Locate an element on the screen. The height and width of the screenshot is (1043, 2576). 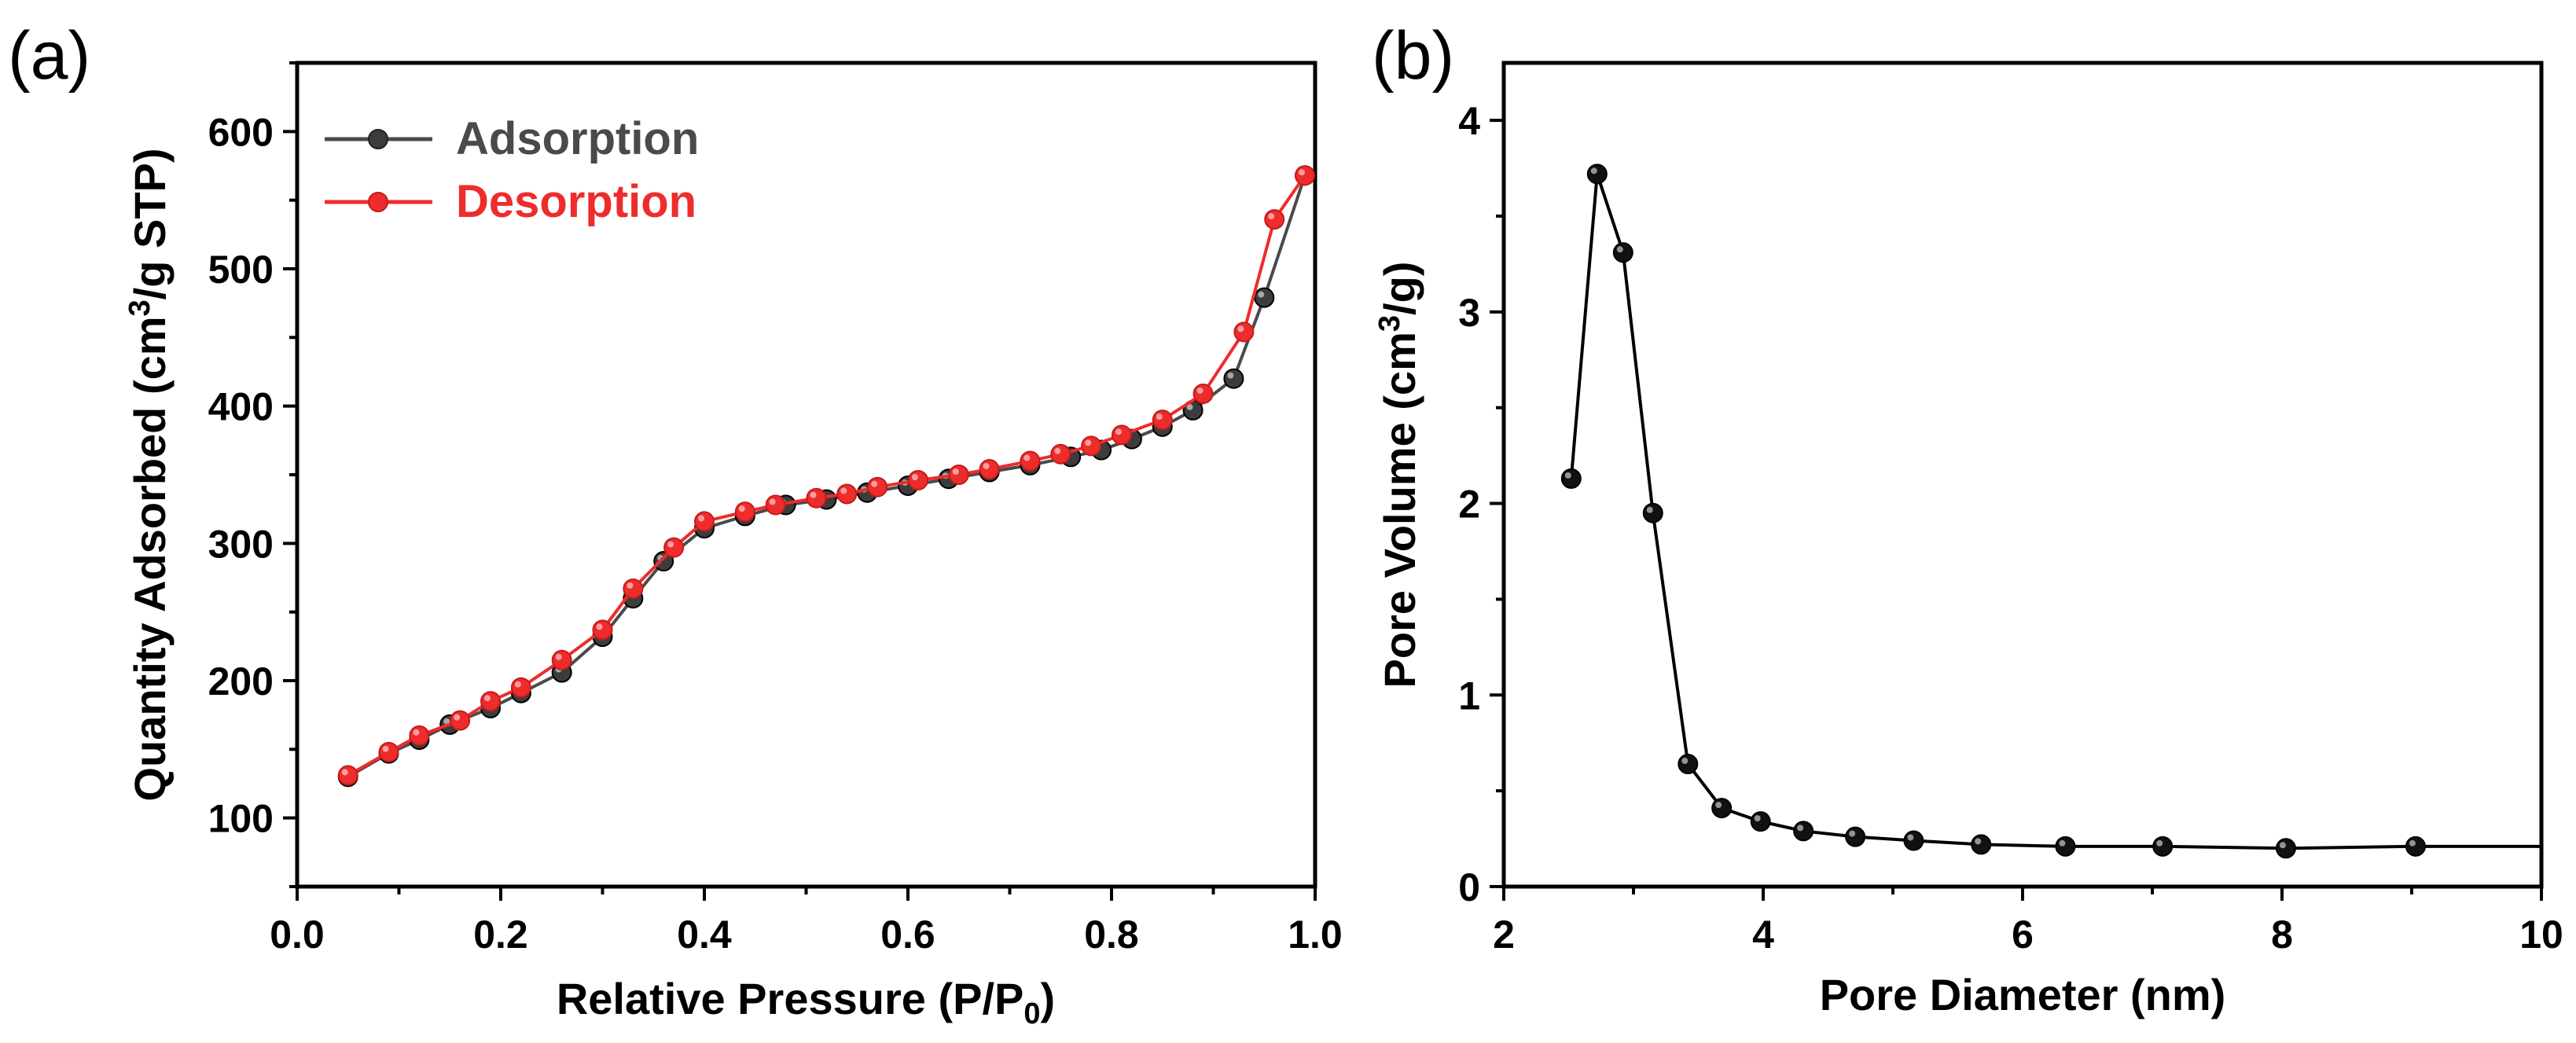
panel-a-legend: Adsorption Desorption is located at coordinates (512, 170).